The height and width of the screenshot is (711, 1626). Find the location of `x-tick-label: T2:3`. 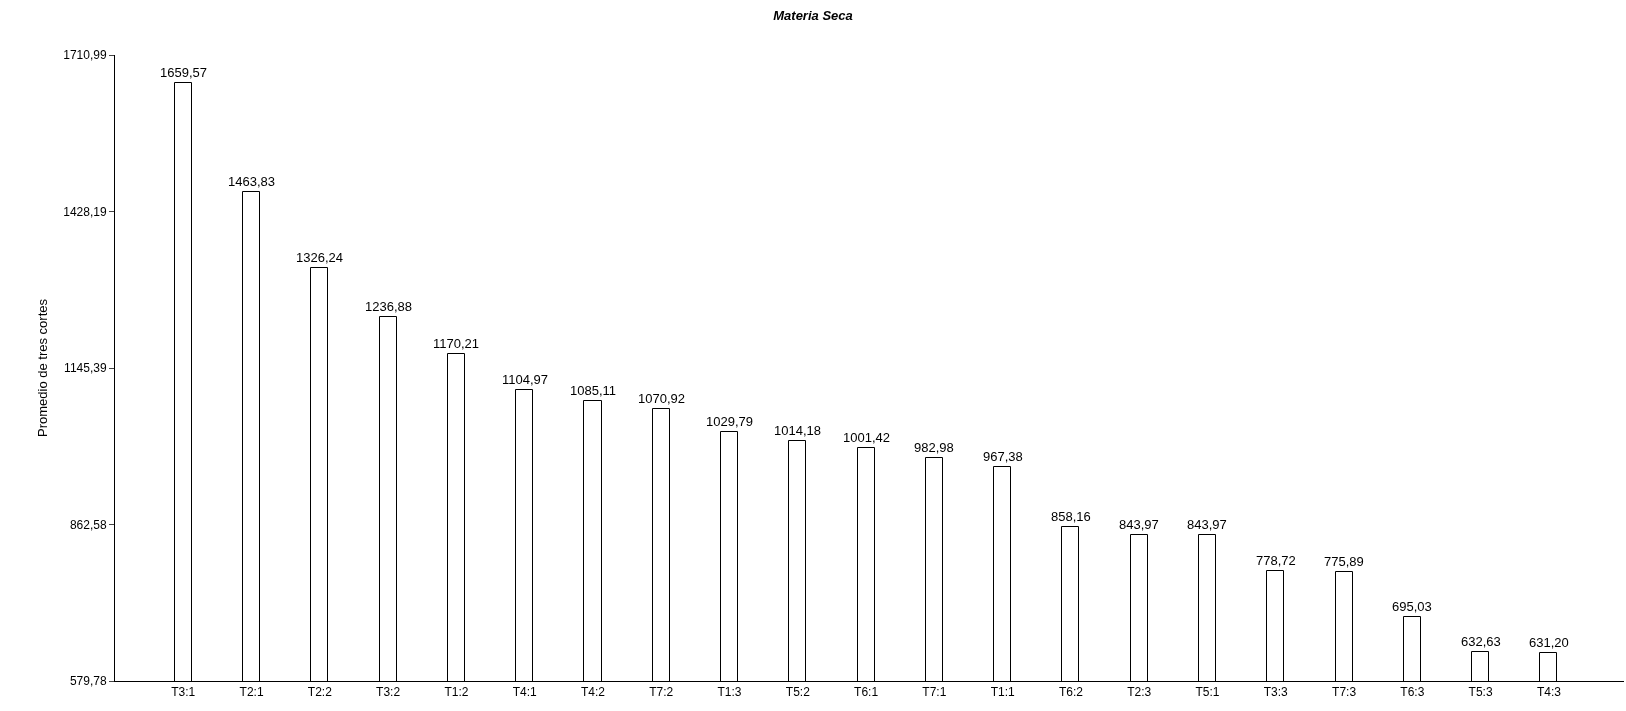

x-tick-label: T2:3 is located at coordinates (1139, 692).